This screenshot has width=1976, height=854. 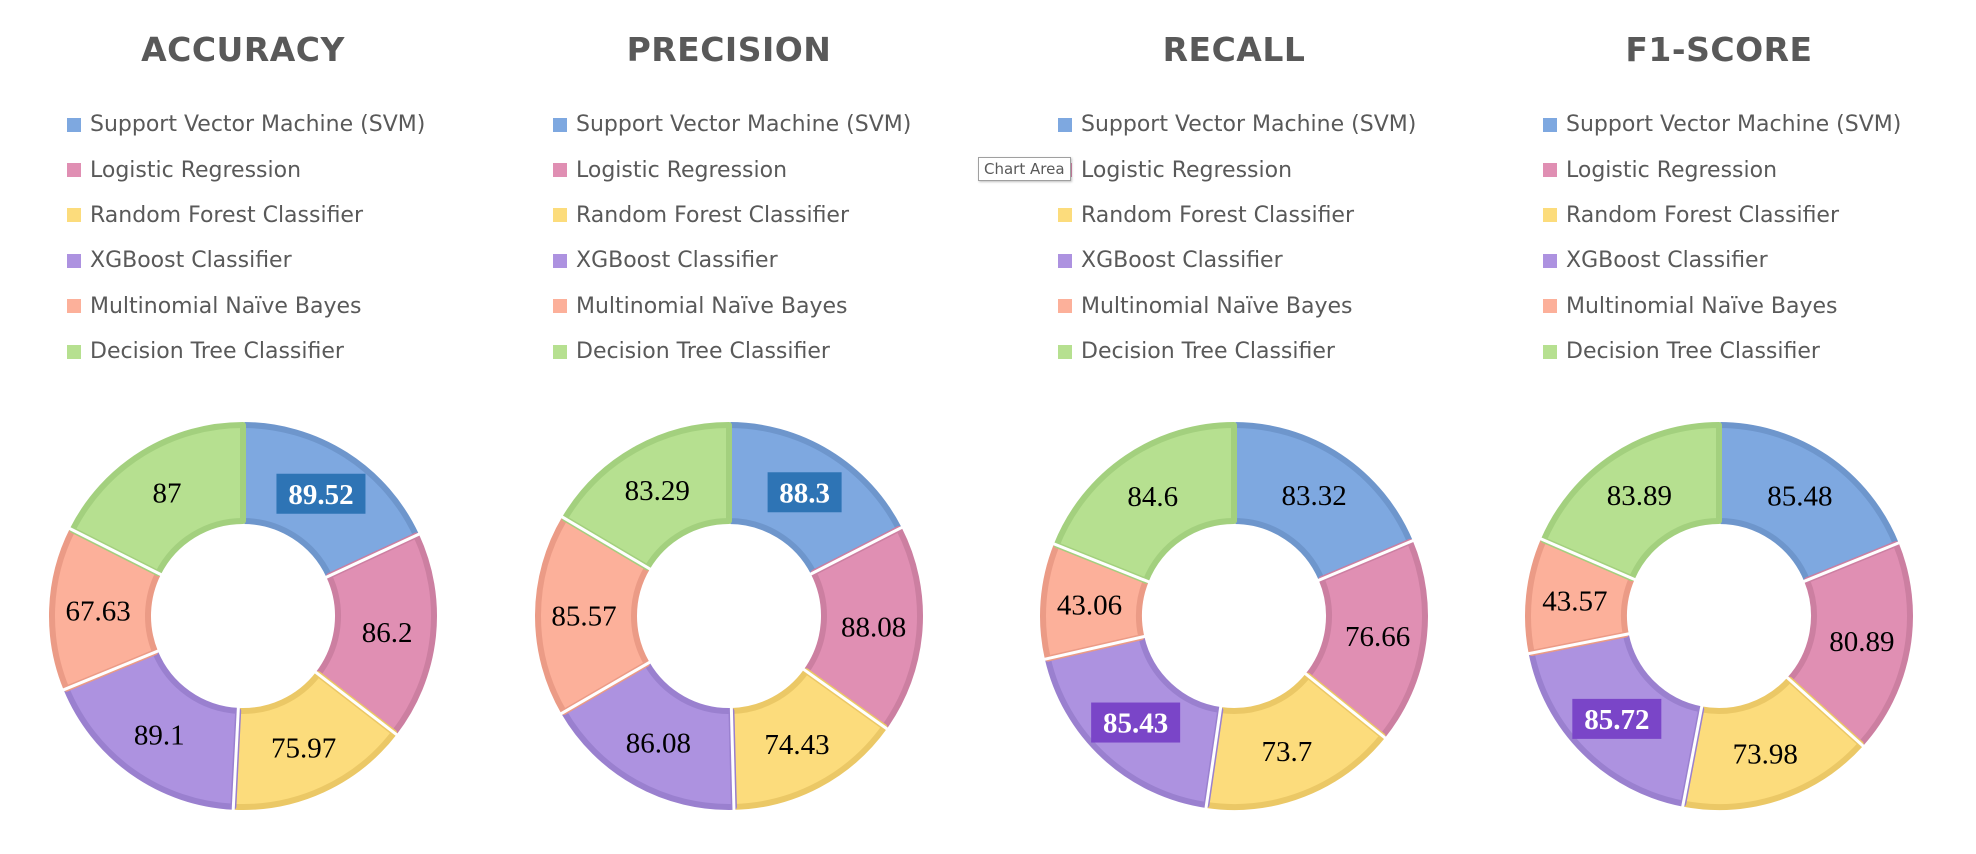 I want to click on data-label-svm: 88.3, so click(x=804, y=492).